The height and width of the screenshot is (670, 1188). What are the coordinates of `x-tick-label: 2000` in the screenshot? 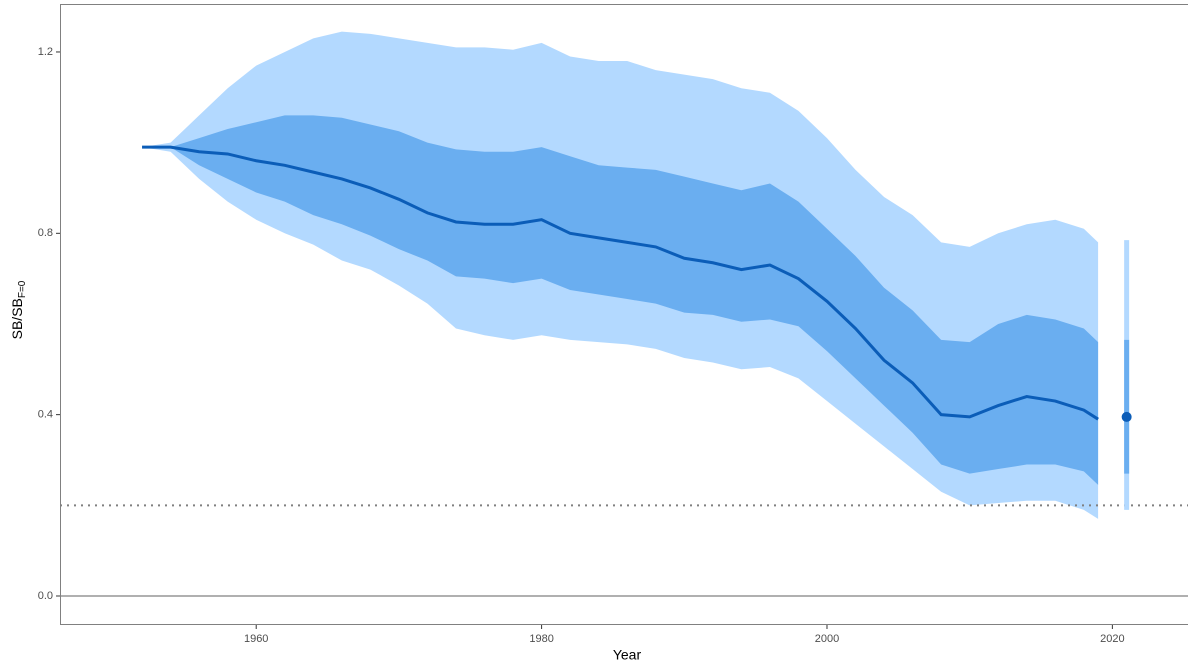 It's located at (827, 639).